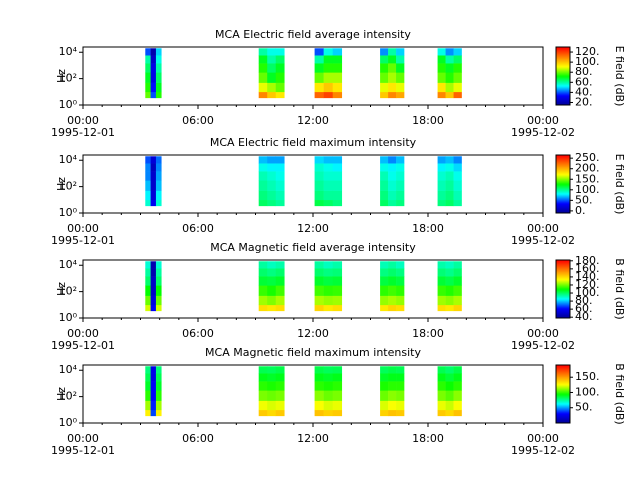 This screenshot has width=640, height=480. I want to click on panel-title: MCA Electric field average intensity, so click(313, 34).